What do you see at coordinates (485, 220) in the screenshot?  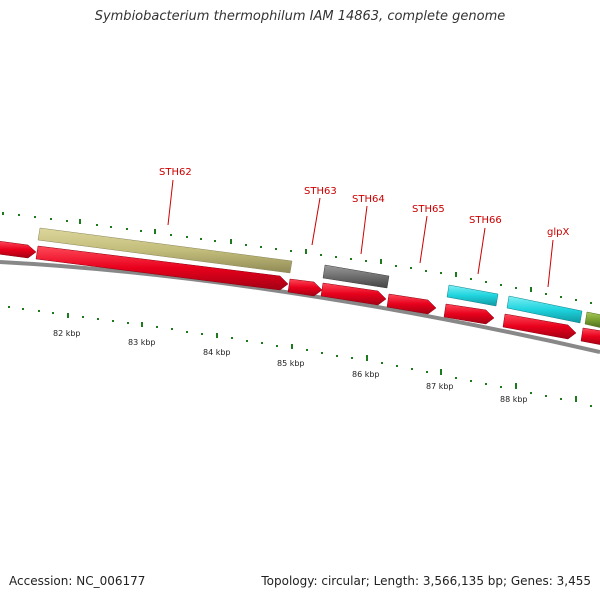 I see `gene-label-sth66: STH66` at bounding box center [485, 220].